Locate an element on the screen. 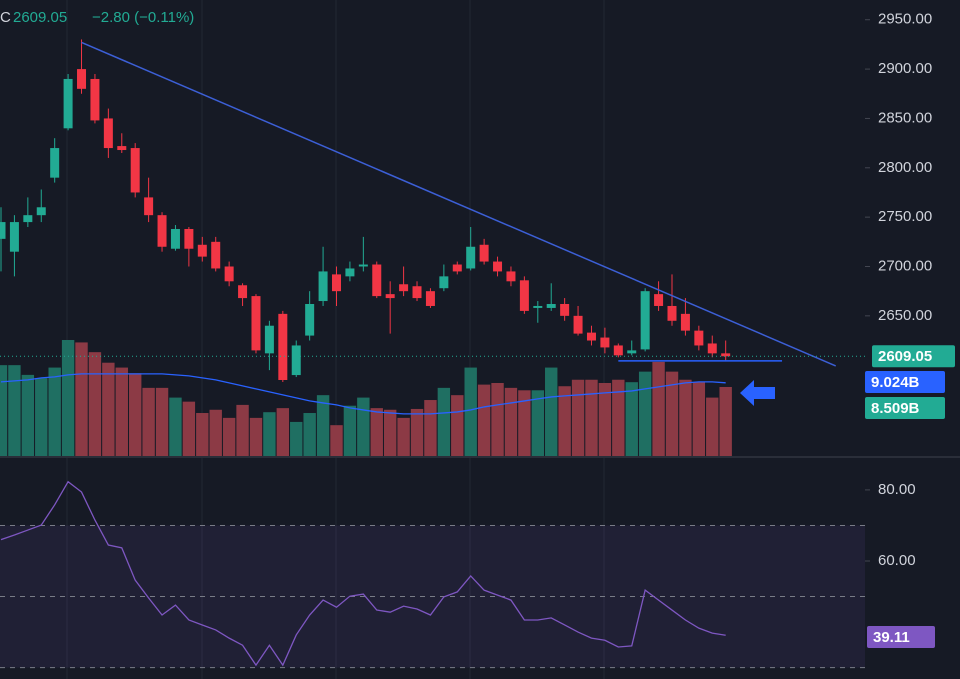  volume-ma is located at coordinates (363, 394).